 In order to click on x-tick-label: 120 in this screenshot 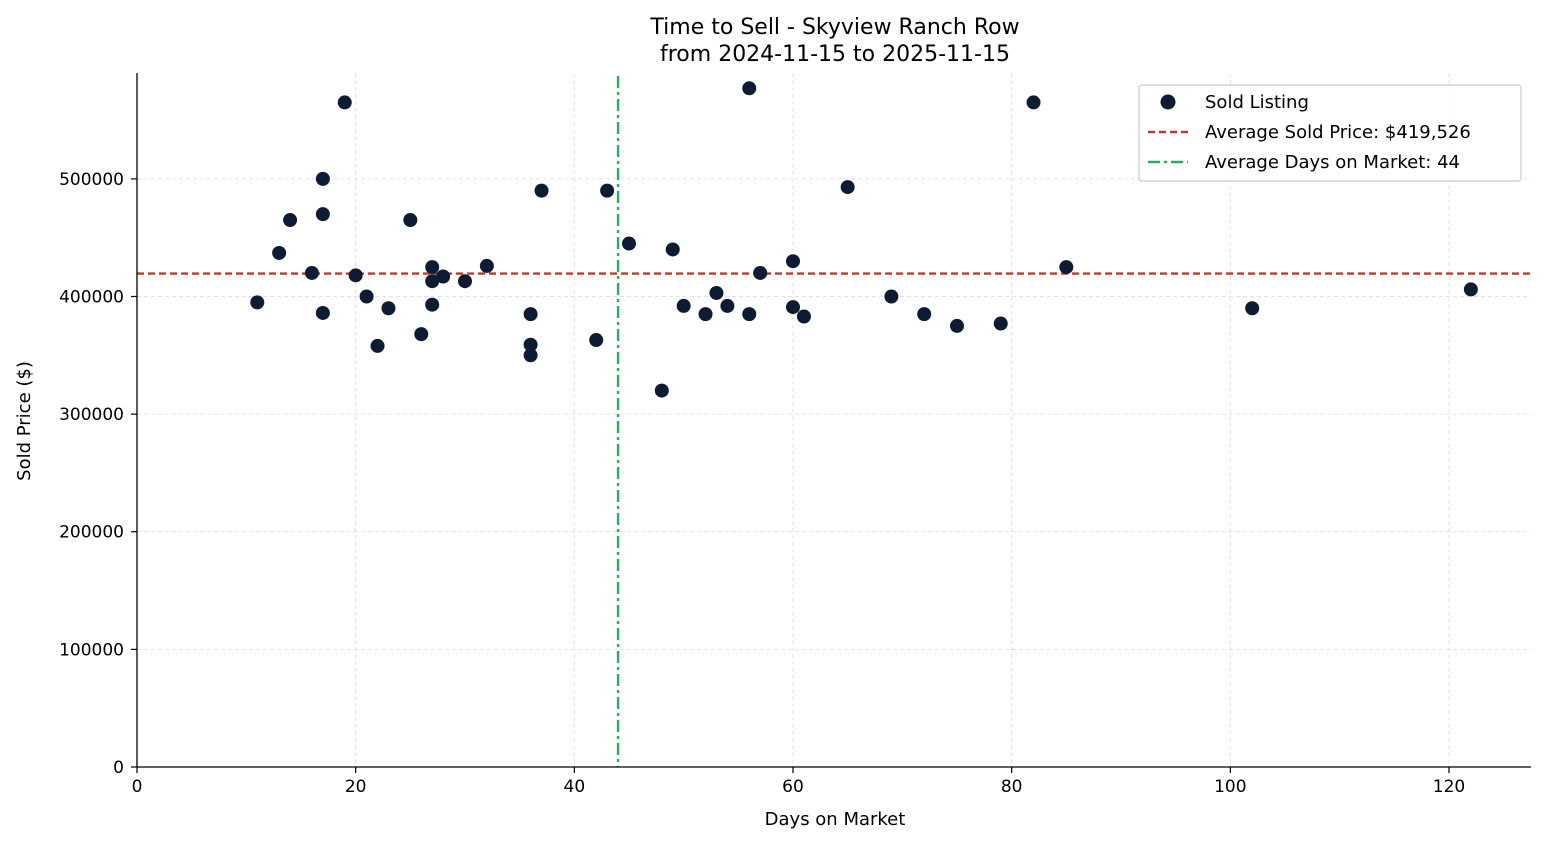, I will do `click(1449, 787)`.